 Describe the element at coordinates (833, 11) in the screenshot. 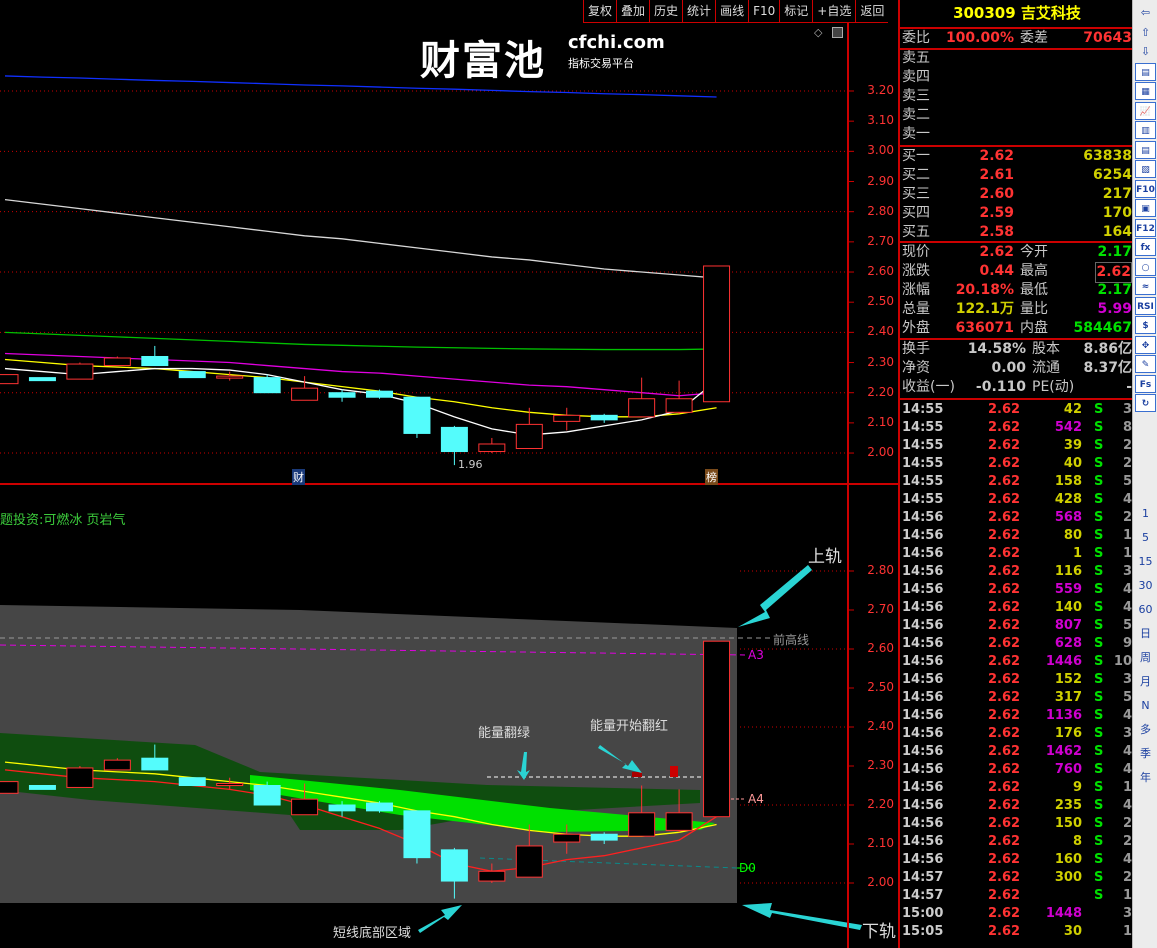

I see `toolbar-button-7: +自选` at that location.